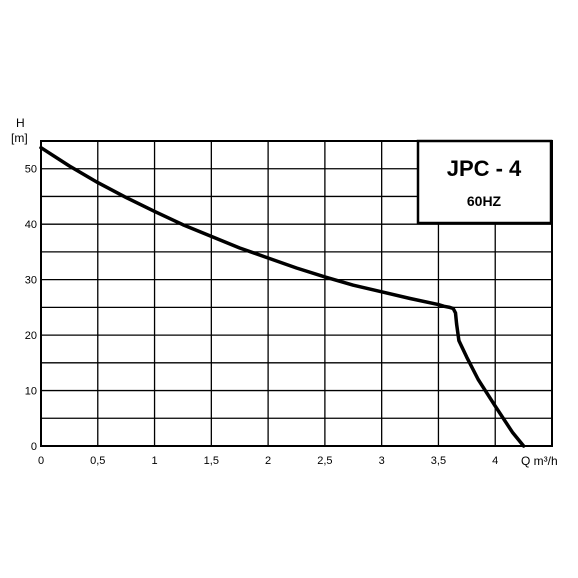 Image resolution: width=578 pixels, height=578 pixels. What do you see at coordinates (31, 336) in the screenshot?
I see `y-tick-label: 20` at bounding box center [31, 336].